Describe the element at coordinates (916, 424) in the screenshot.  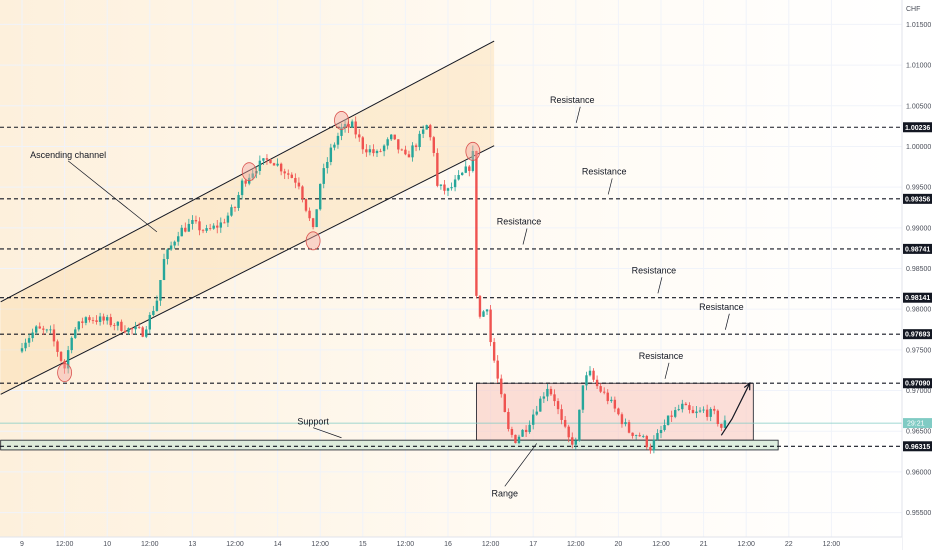
I see `current-price-label: 29:21` at that location.